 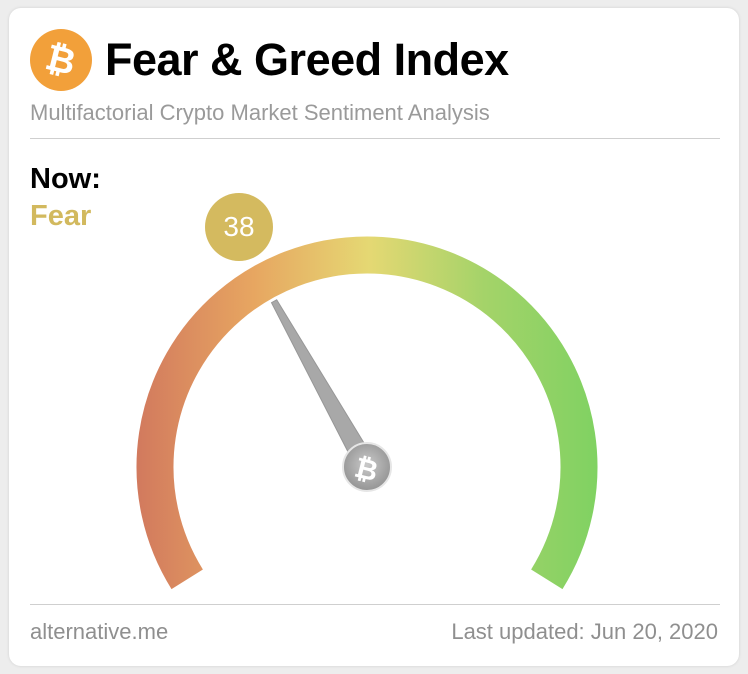 I want to click on now-label: Now:, so click(x=65, y=179).